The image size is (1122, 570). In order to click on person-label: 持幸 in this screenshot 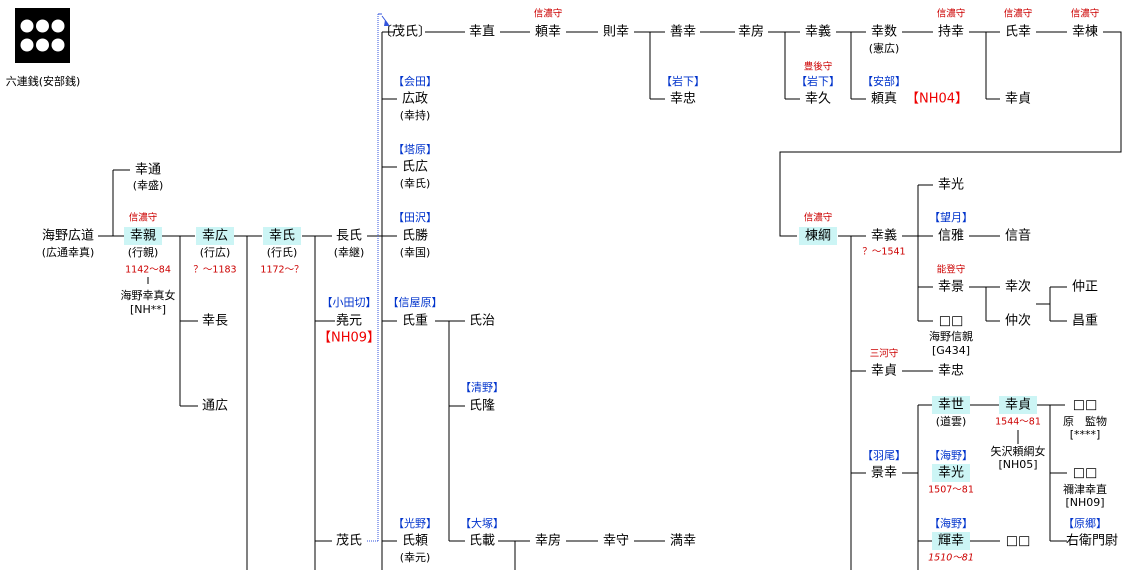, I will do `click(951, 32)`.